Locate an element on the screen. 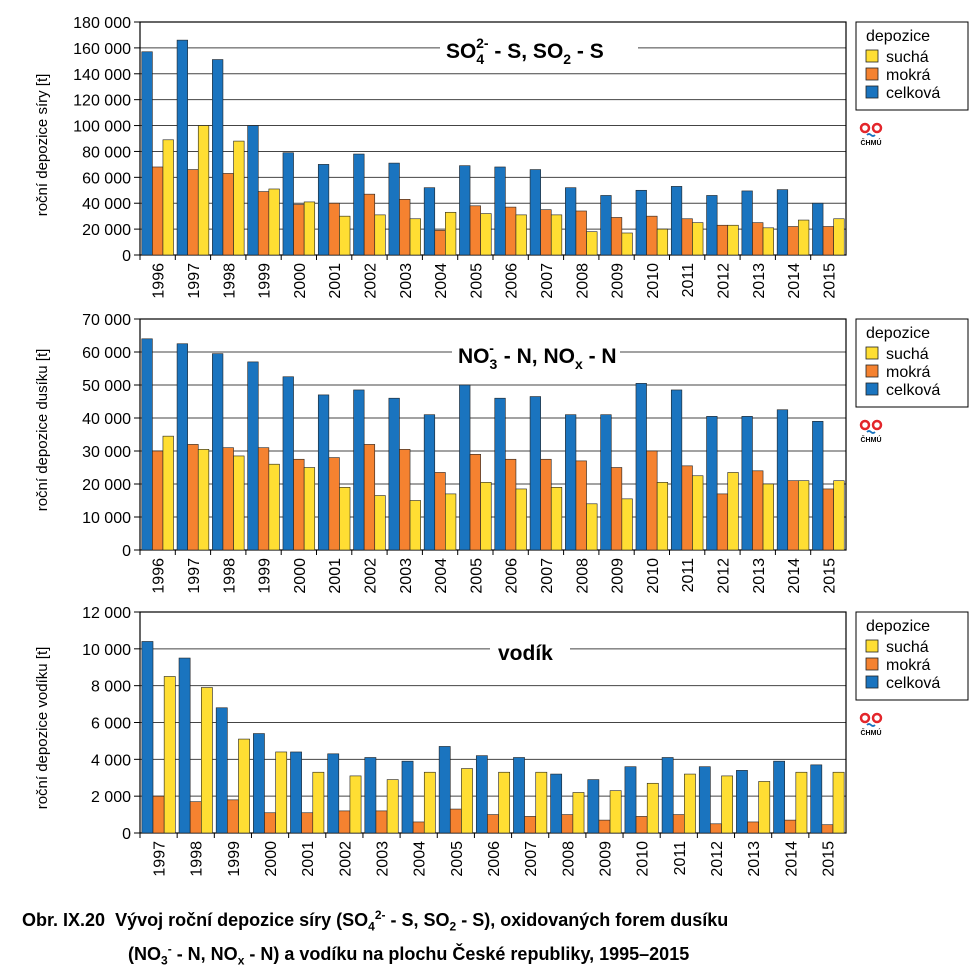 The width and height of the screenshot is (976, 974). bar-wet-2013 is located at coordinates (758, 510).